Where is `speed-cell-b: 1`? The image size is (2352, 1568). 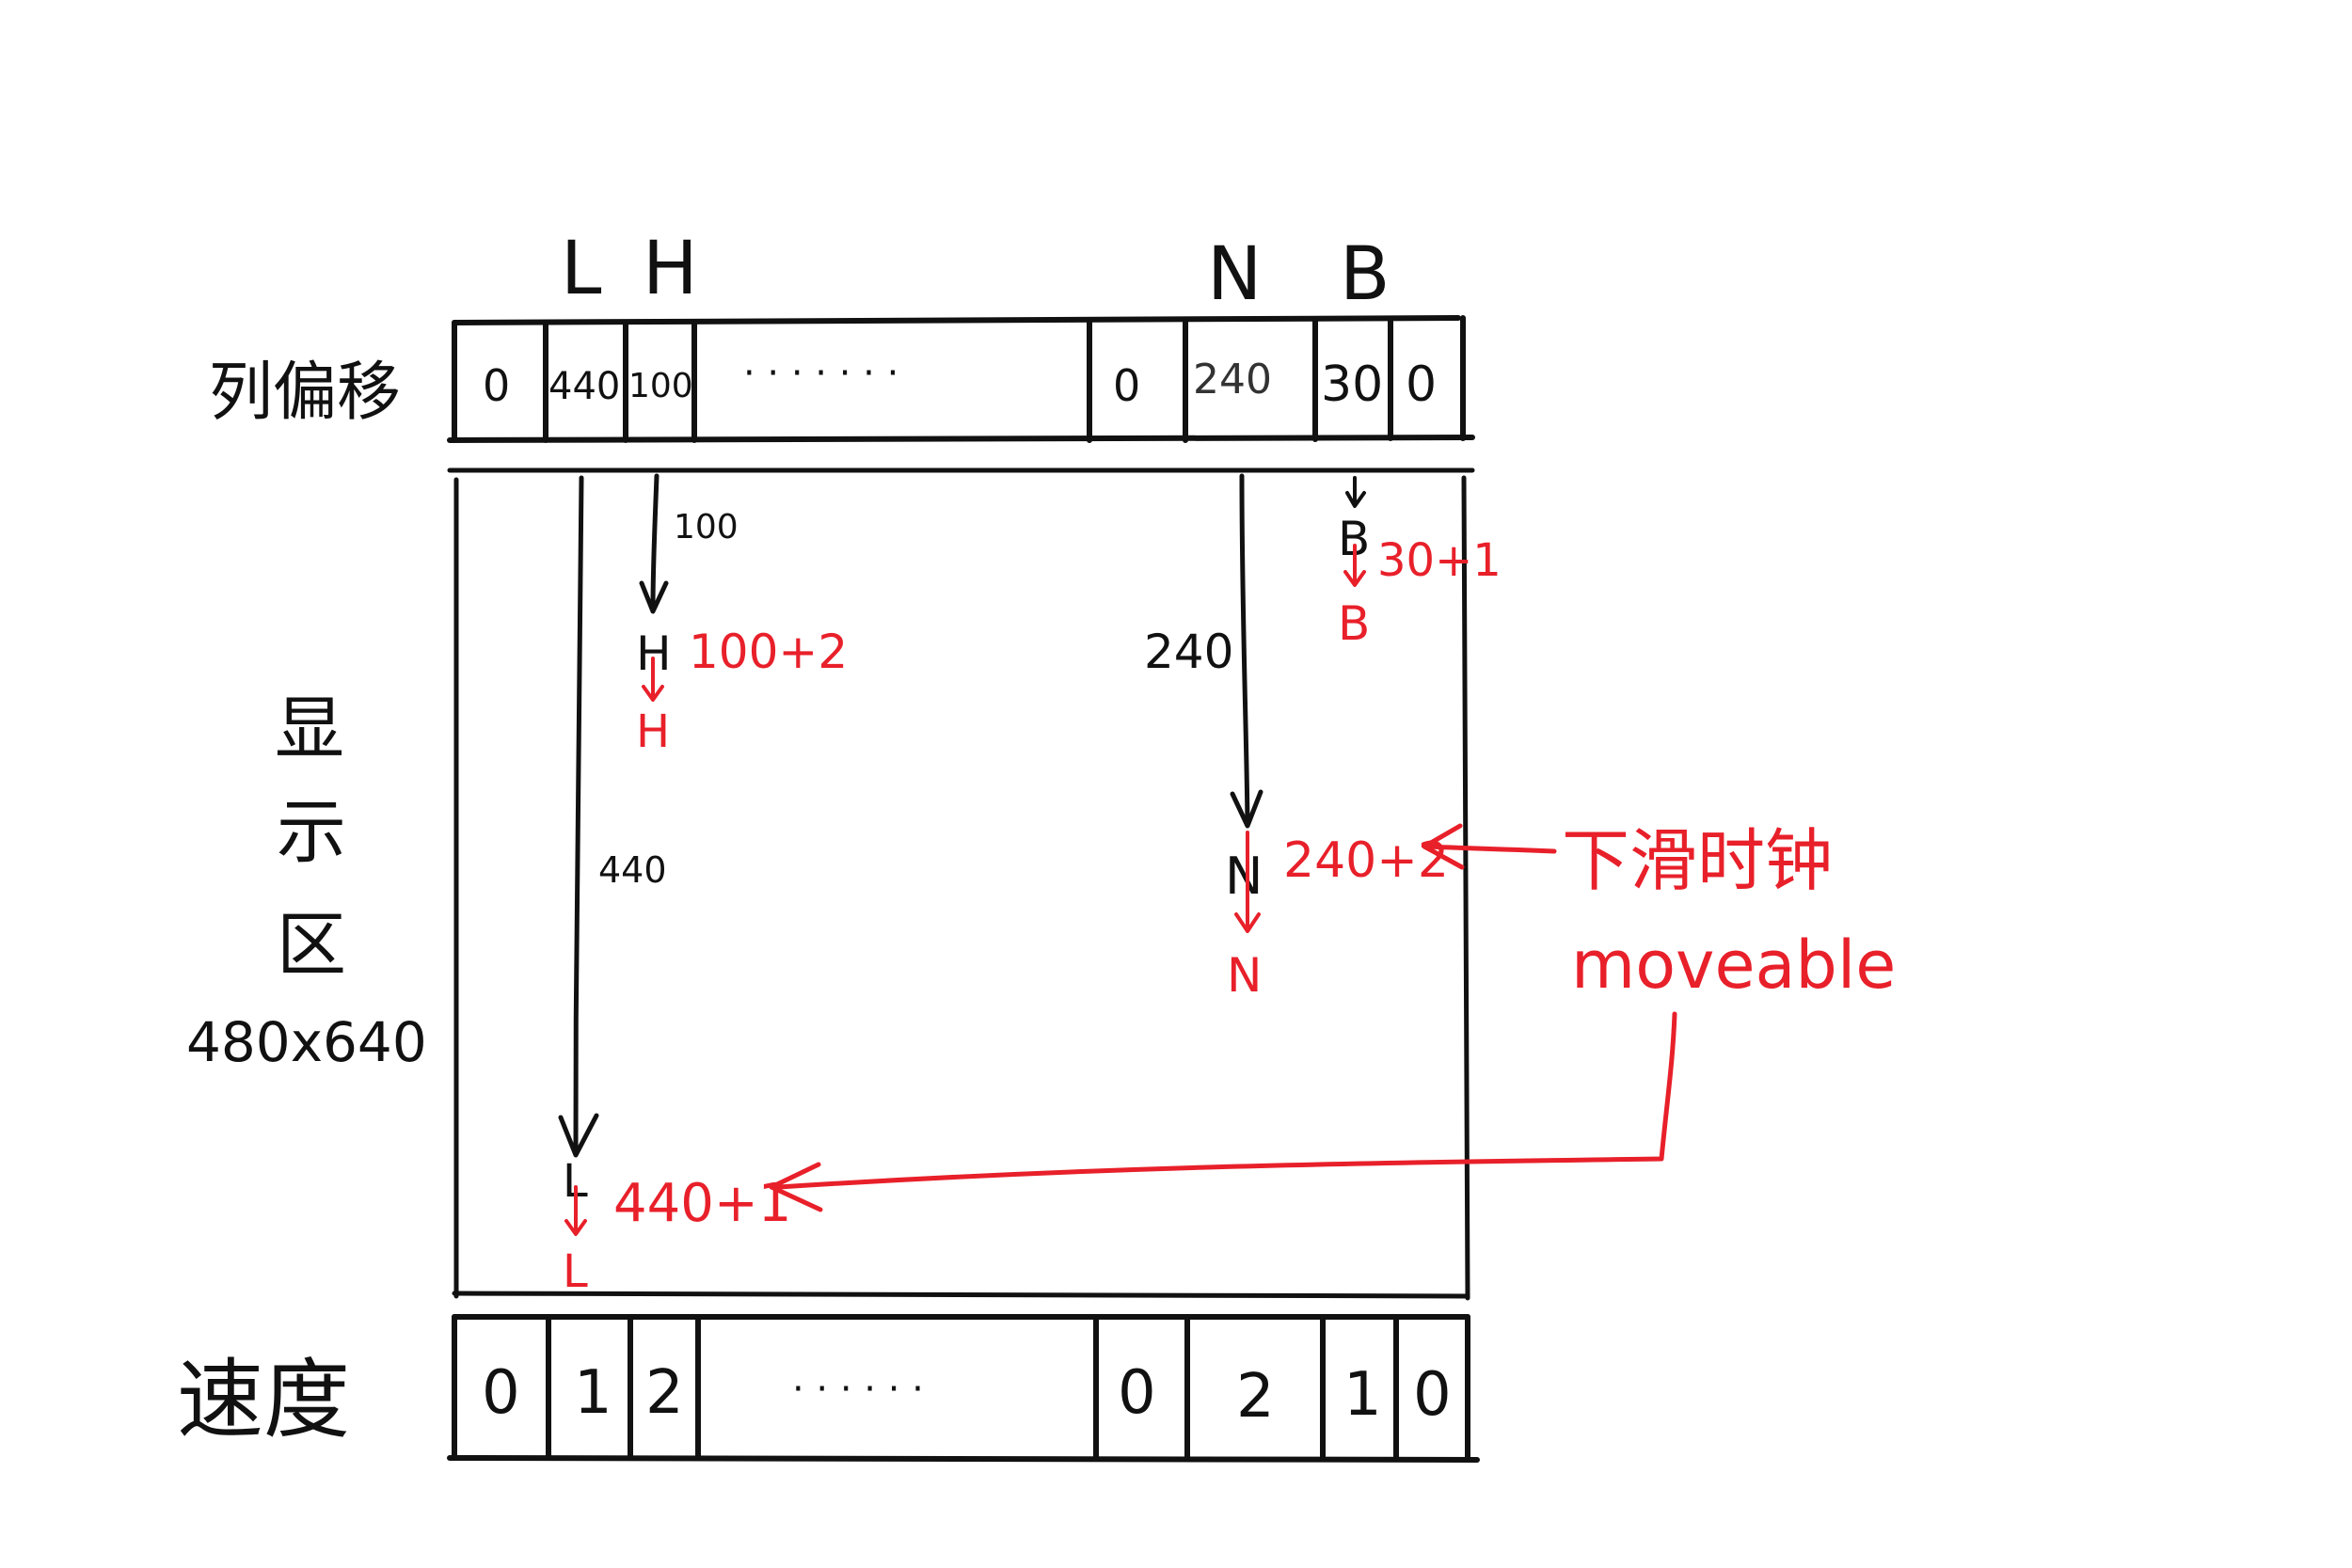 speed-cell-b: 1 is located at coordinates (1362, 1395).